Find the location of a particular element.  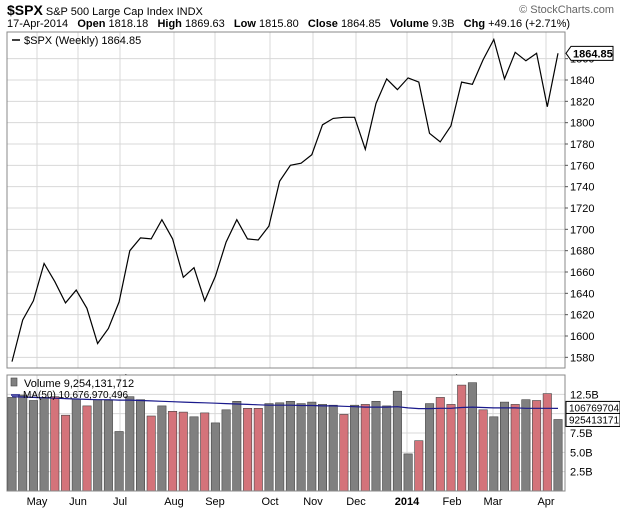

volume-x-tick-label: Feb is located at coordinates (452, 502).